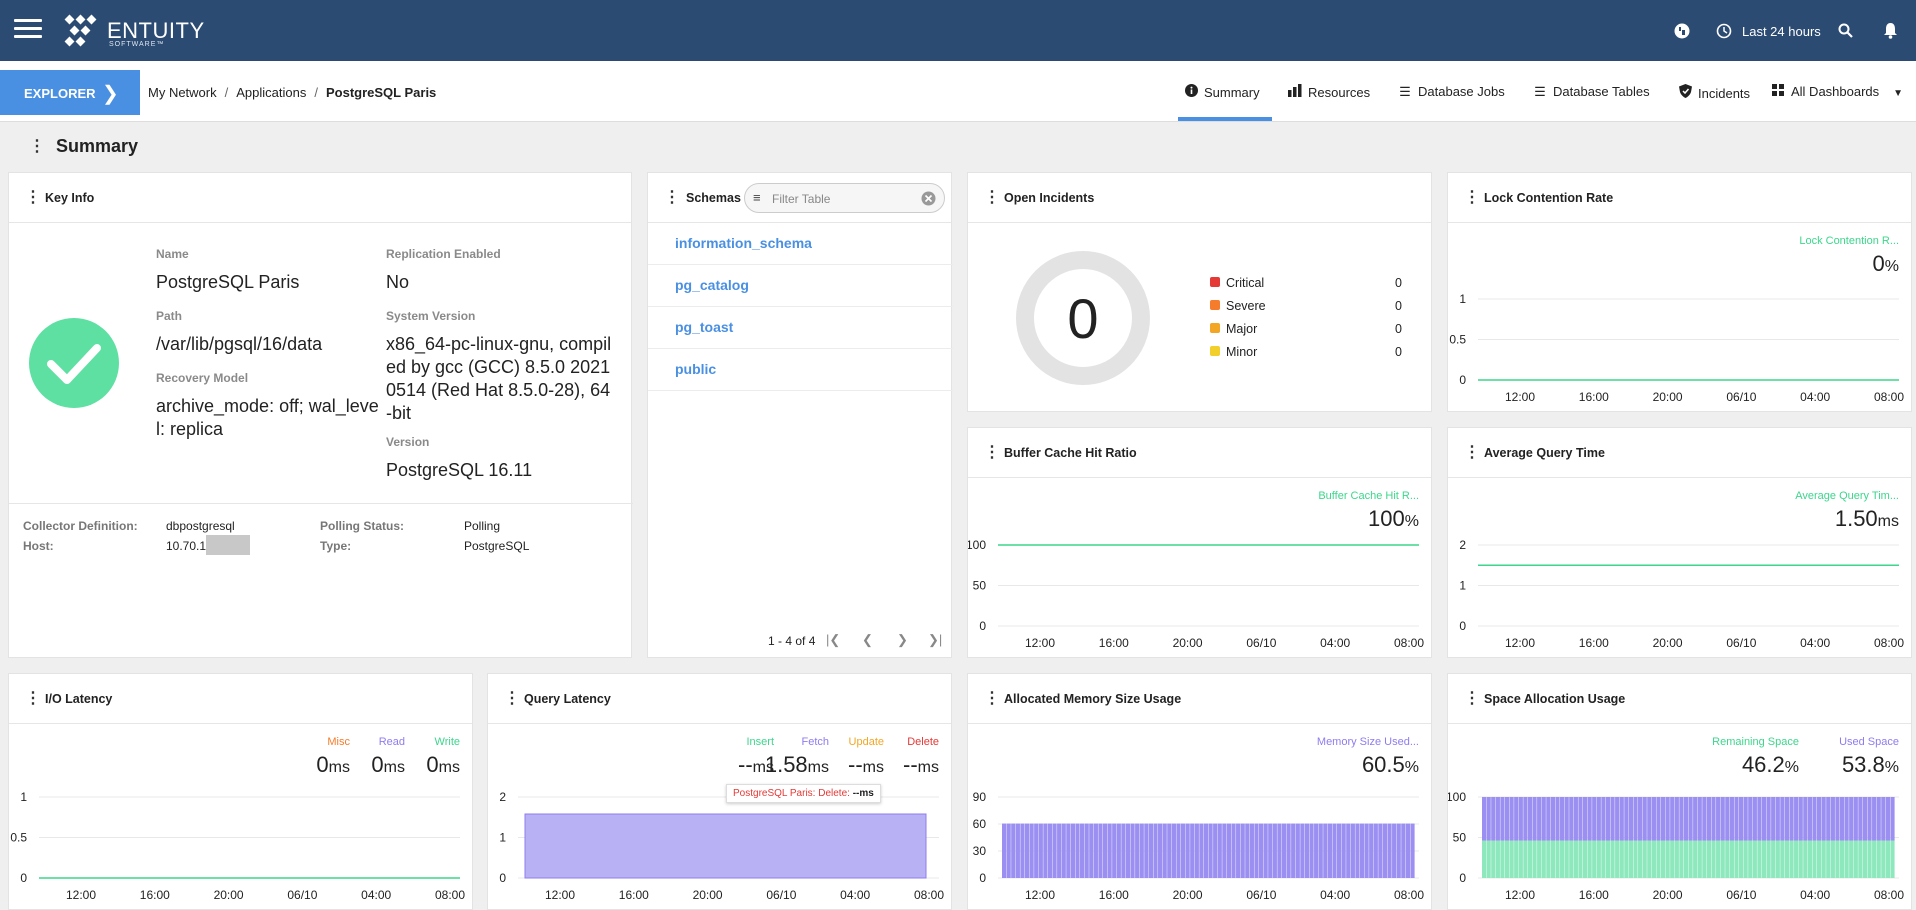  I want to click on last-page-icon: ❯|, so click(935, 639).